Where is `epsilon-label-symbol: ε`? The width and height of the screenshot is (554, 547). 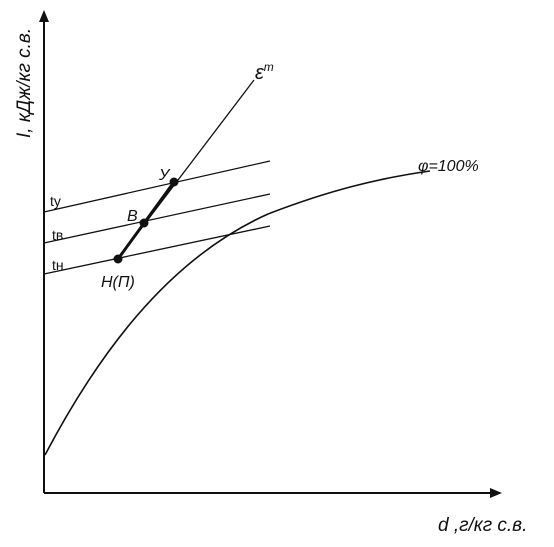
epsilon-label-symbol: ε is located at coordinates (260, 73).